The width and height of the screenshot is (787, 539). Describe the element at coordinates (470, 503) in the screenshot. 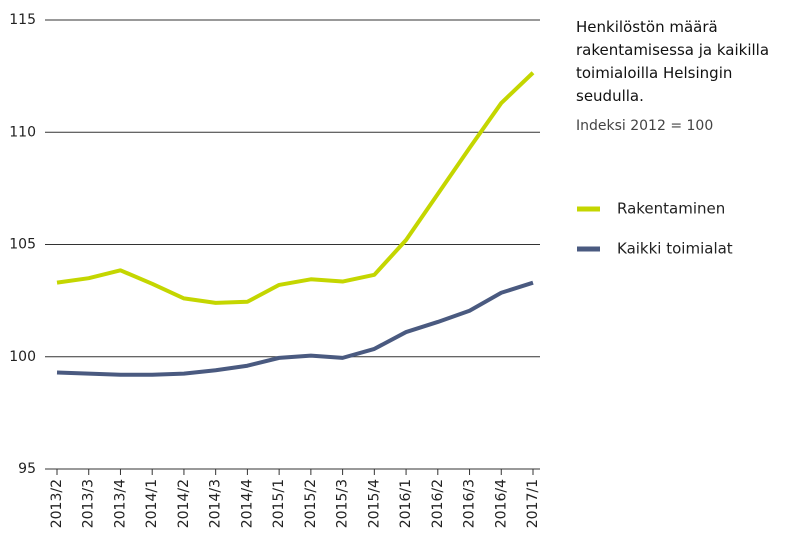

I see `x-tick-label: 2016/3` at that location.